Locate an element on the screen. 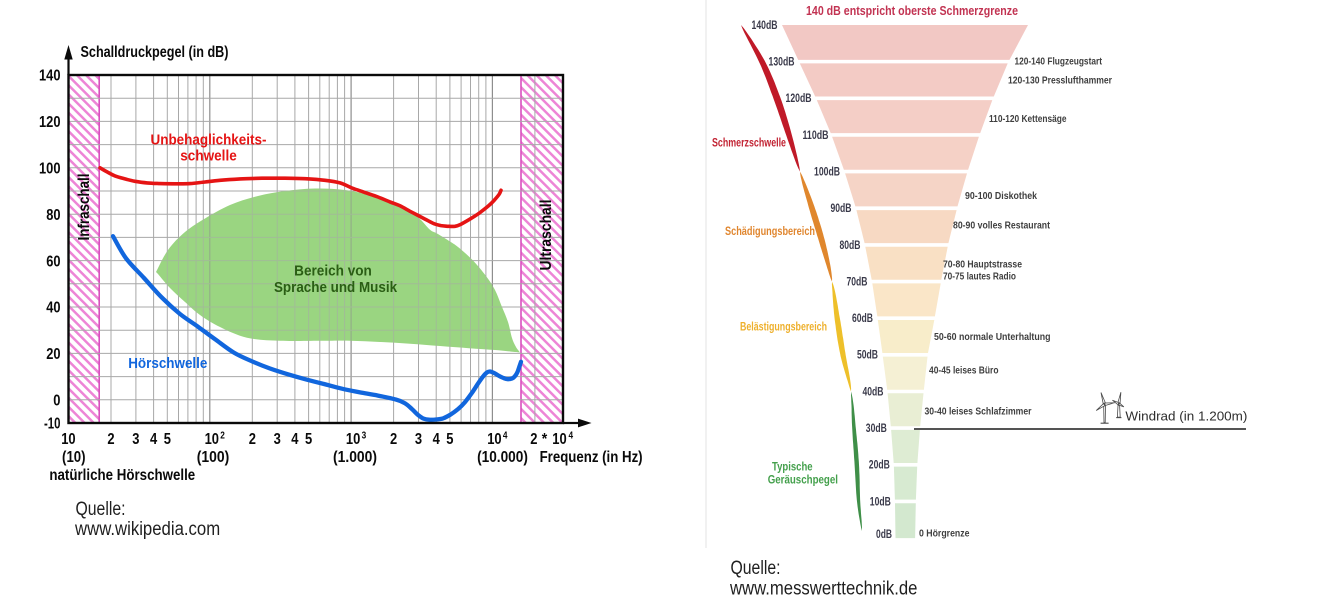 This screenshot has height=610, width=1338. svg-text: 100dB is located at coordinates (827, 173).